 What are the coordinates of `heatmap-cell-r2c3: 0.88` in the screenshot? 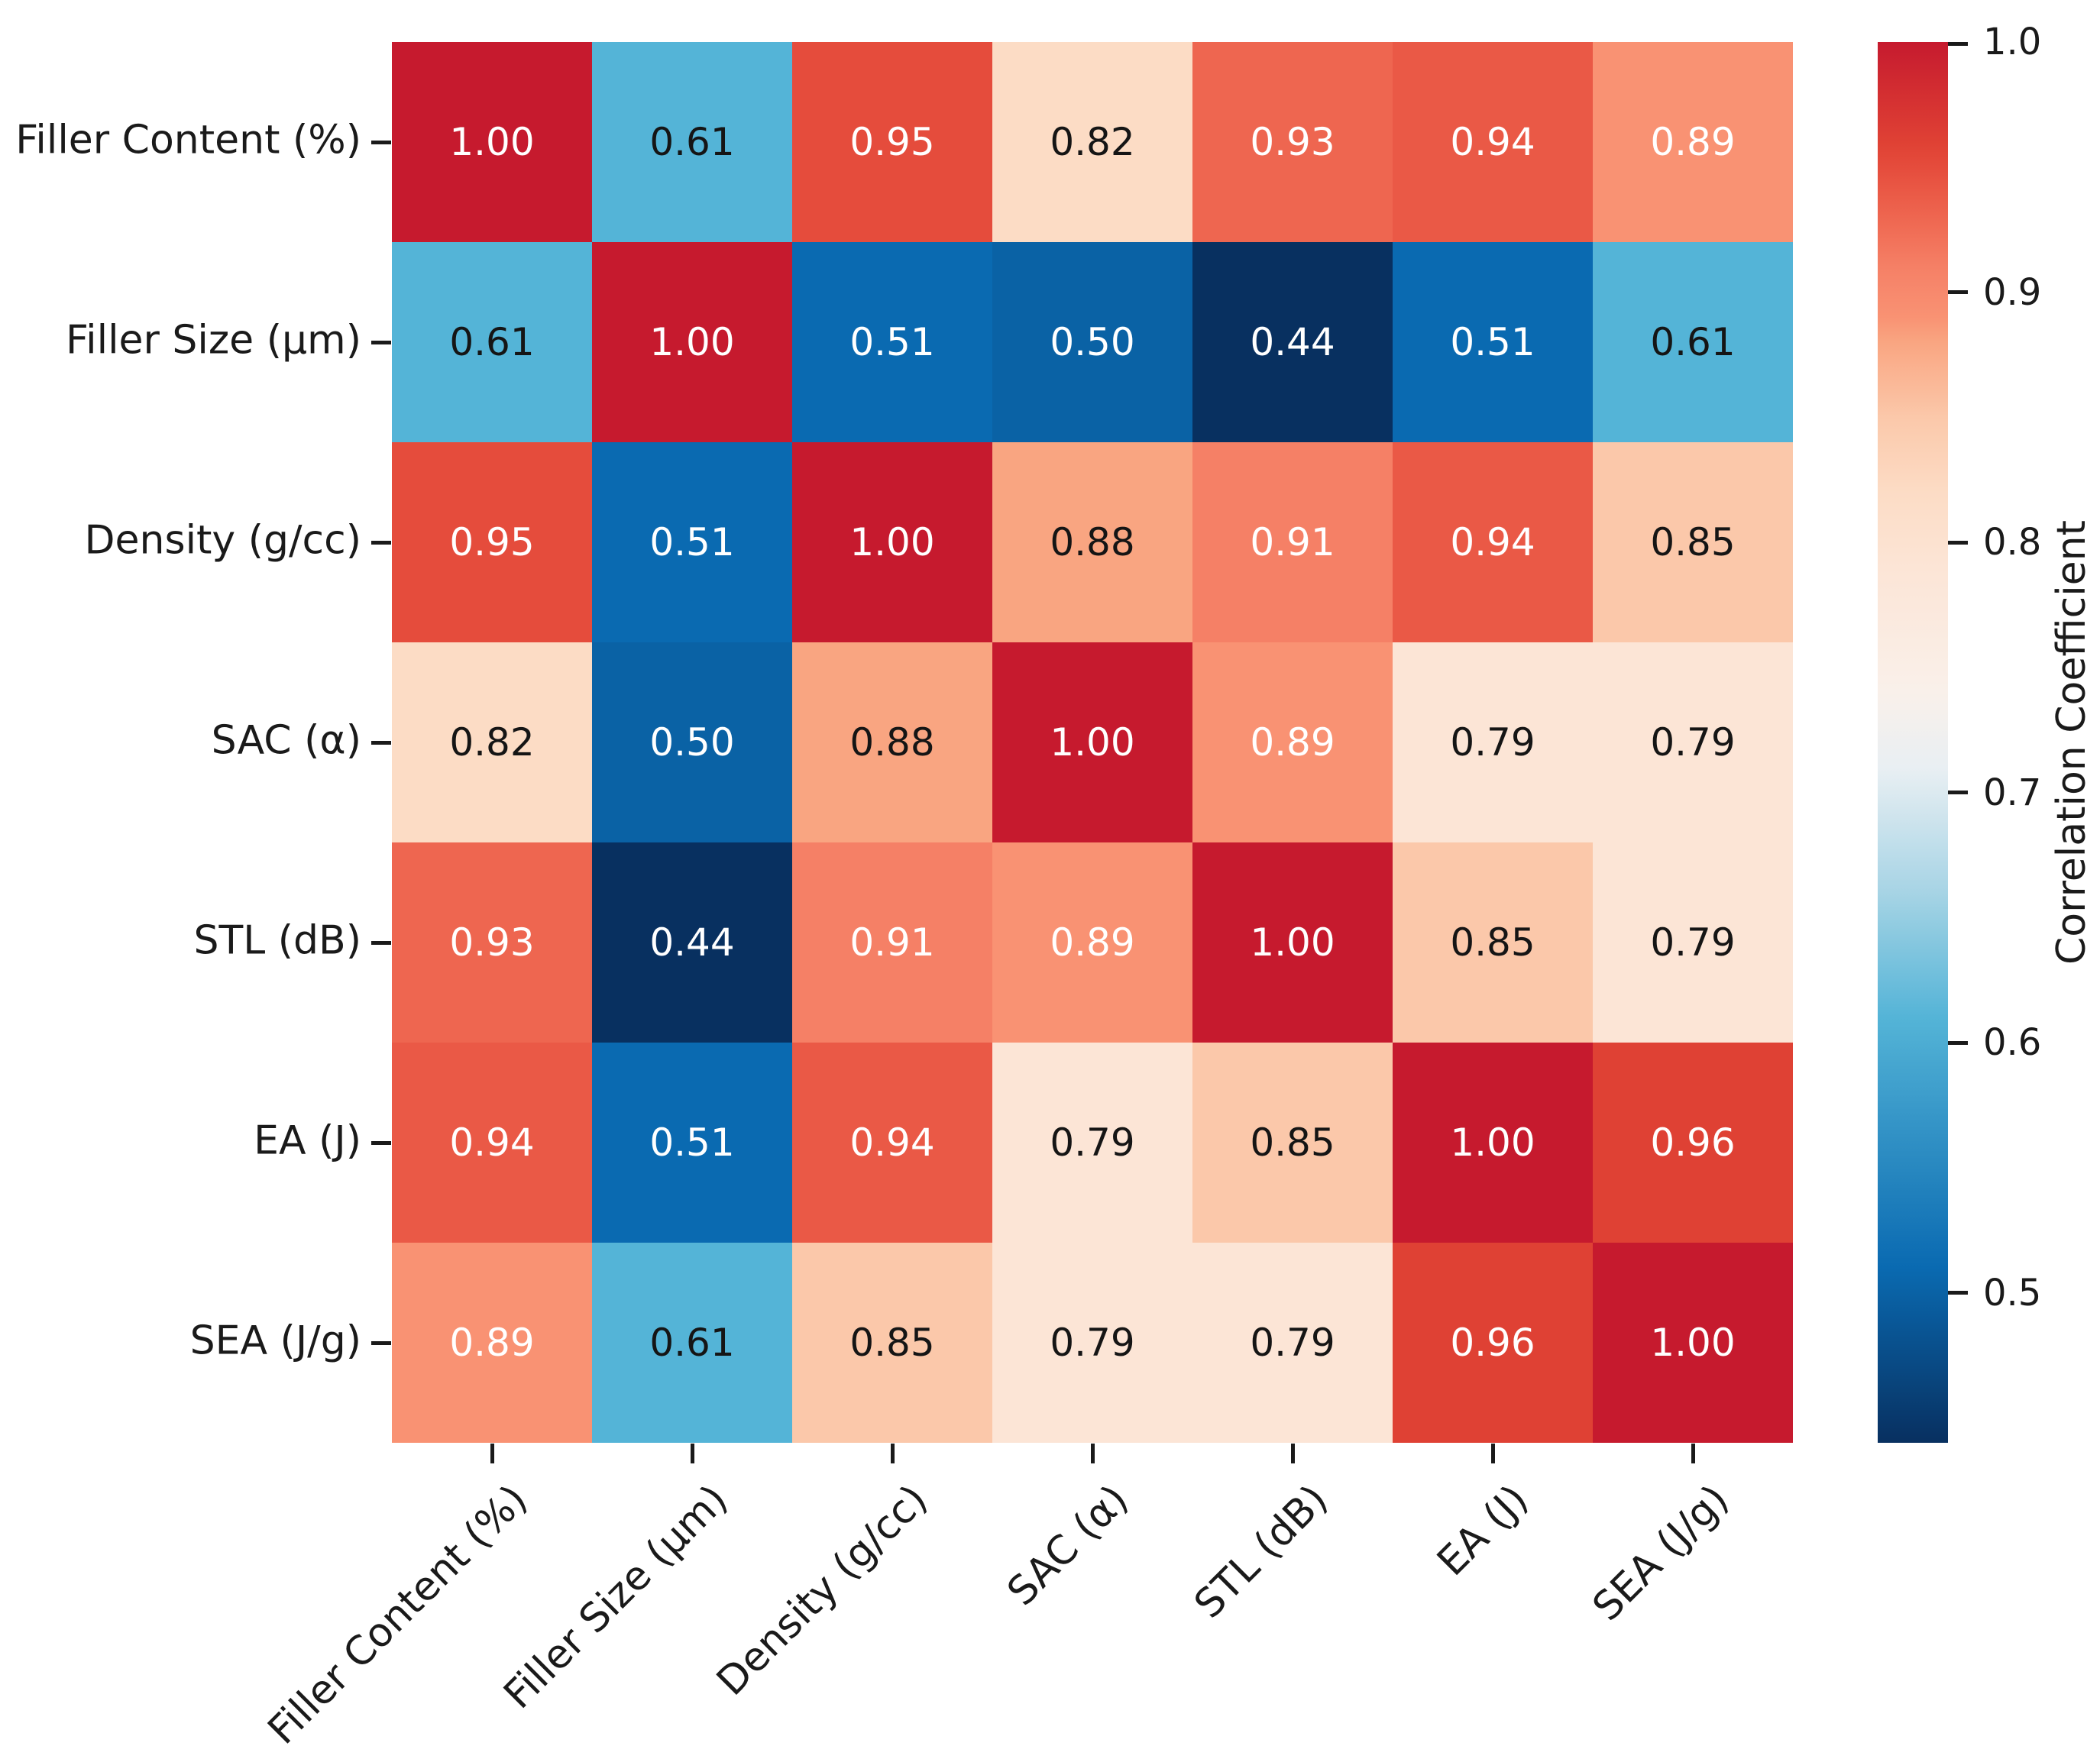 It's located at (1092, 542).